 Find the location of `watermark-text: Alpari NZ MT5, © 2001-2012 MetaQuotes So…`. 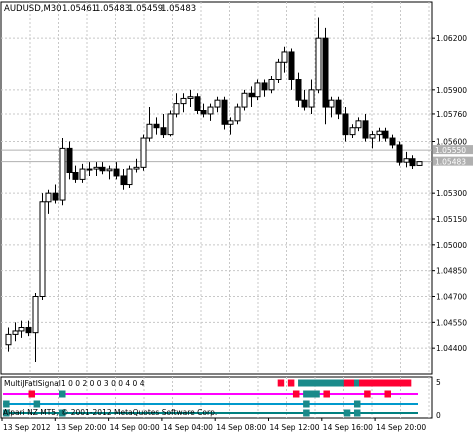

watermark-text: Alpari NZ MT5, © 2001-2012 MetaQuotes So… is located at coordinates (110, 412).